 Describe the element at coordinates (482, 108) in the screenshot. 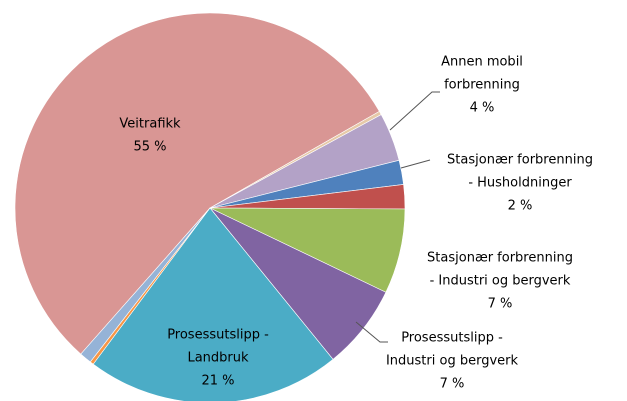

I see `value-label: 4 %` at that location.